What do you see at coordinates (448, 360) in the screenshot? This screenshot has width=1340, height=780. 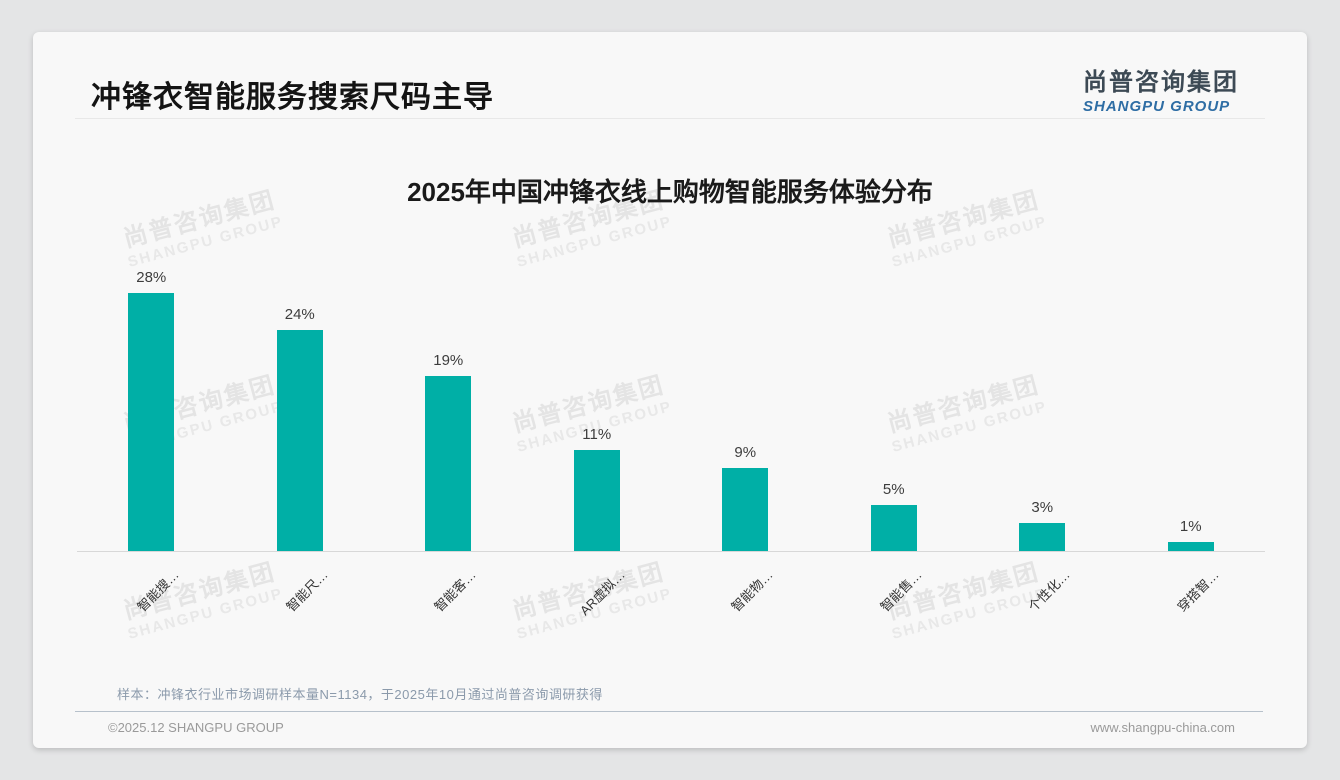 I see `bar-value-label: 19%` at bounding box center [448, 360].